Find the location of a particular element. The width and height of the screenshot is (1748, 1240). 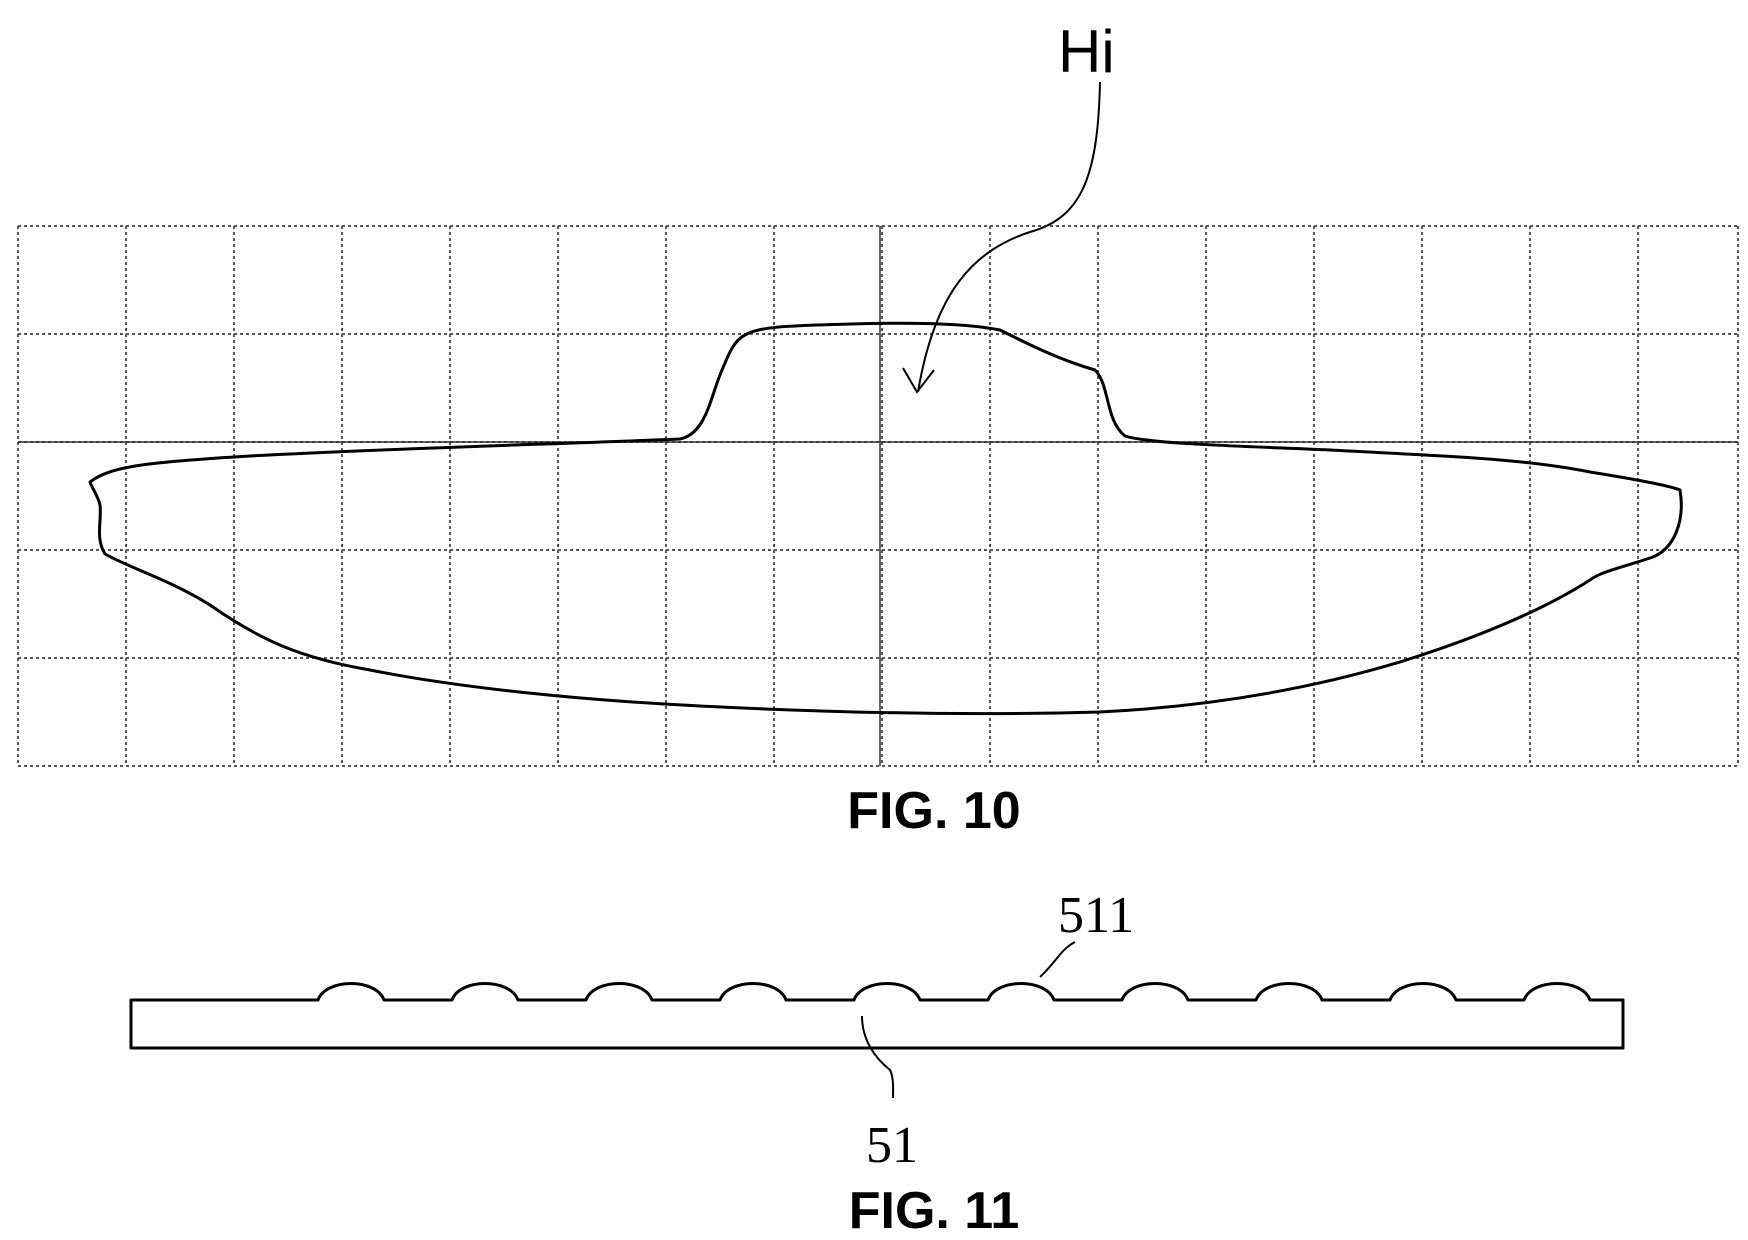

fig11-caption: FIG. 11 is located at coordinates (934, 1211).